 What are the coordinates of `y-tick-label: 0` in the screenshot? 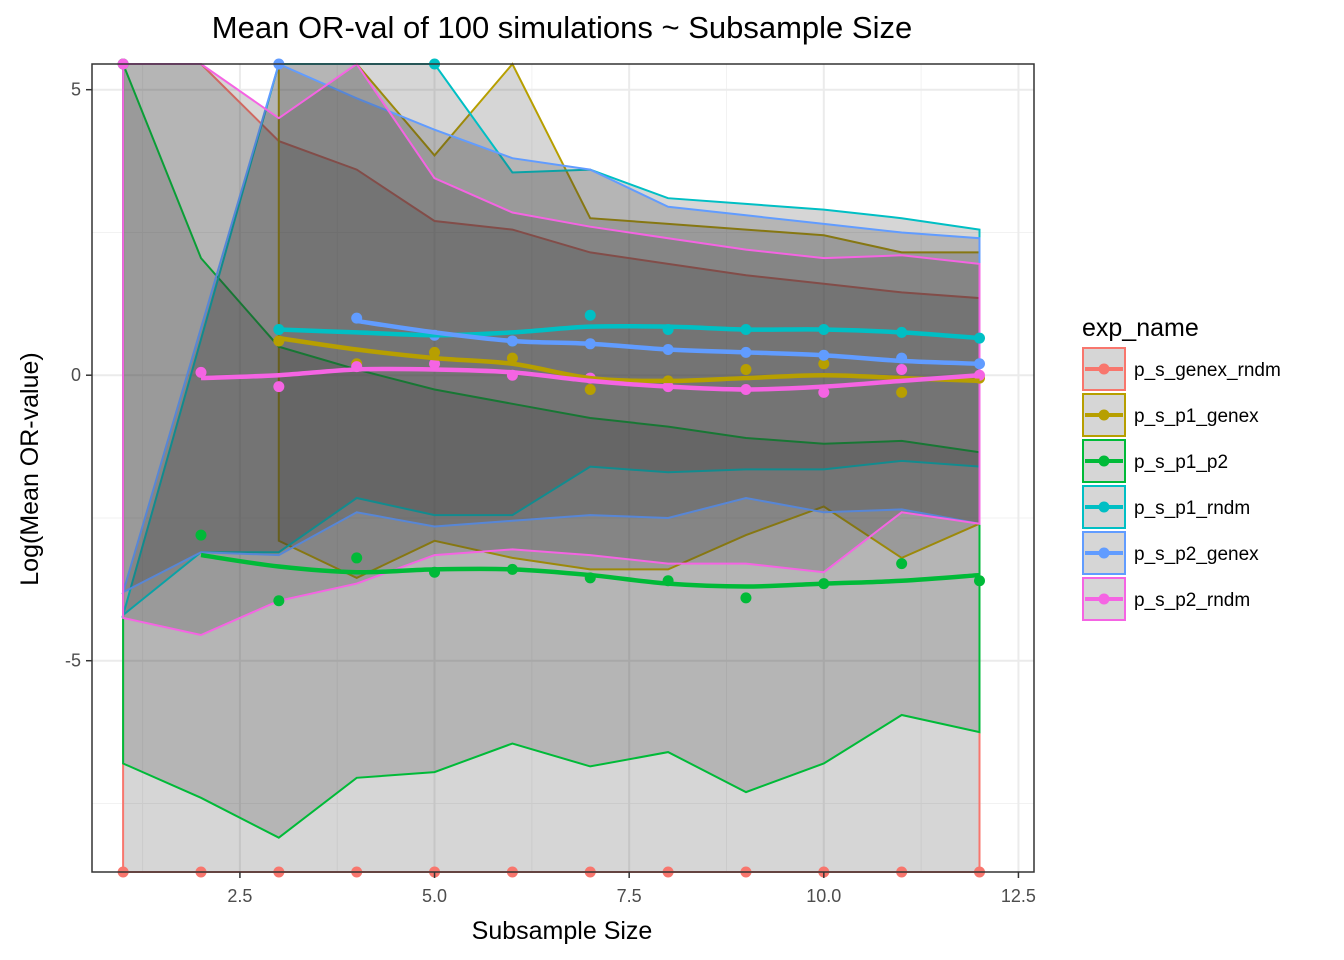 It's located at (76, 375).